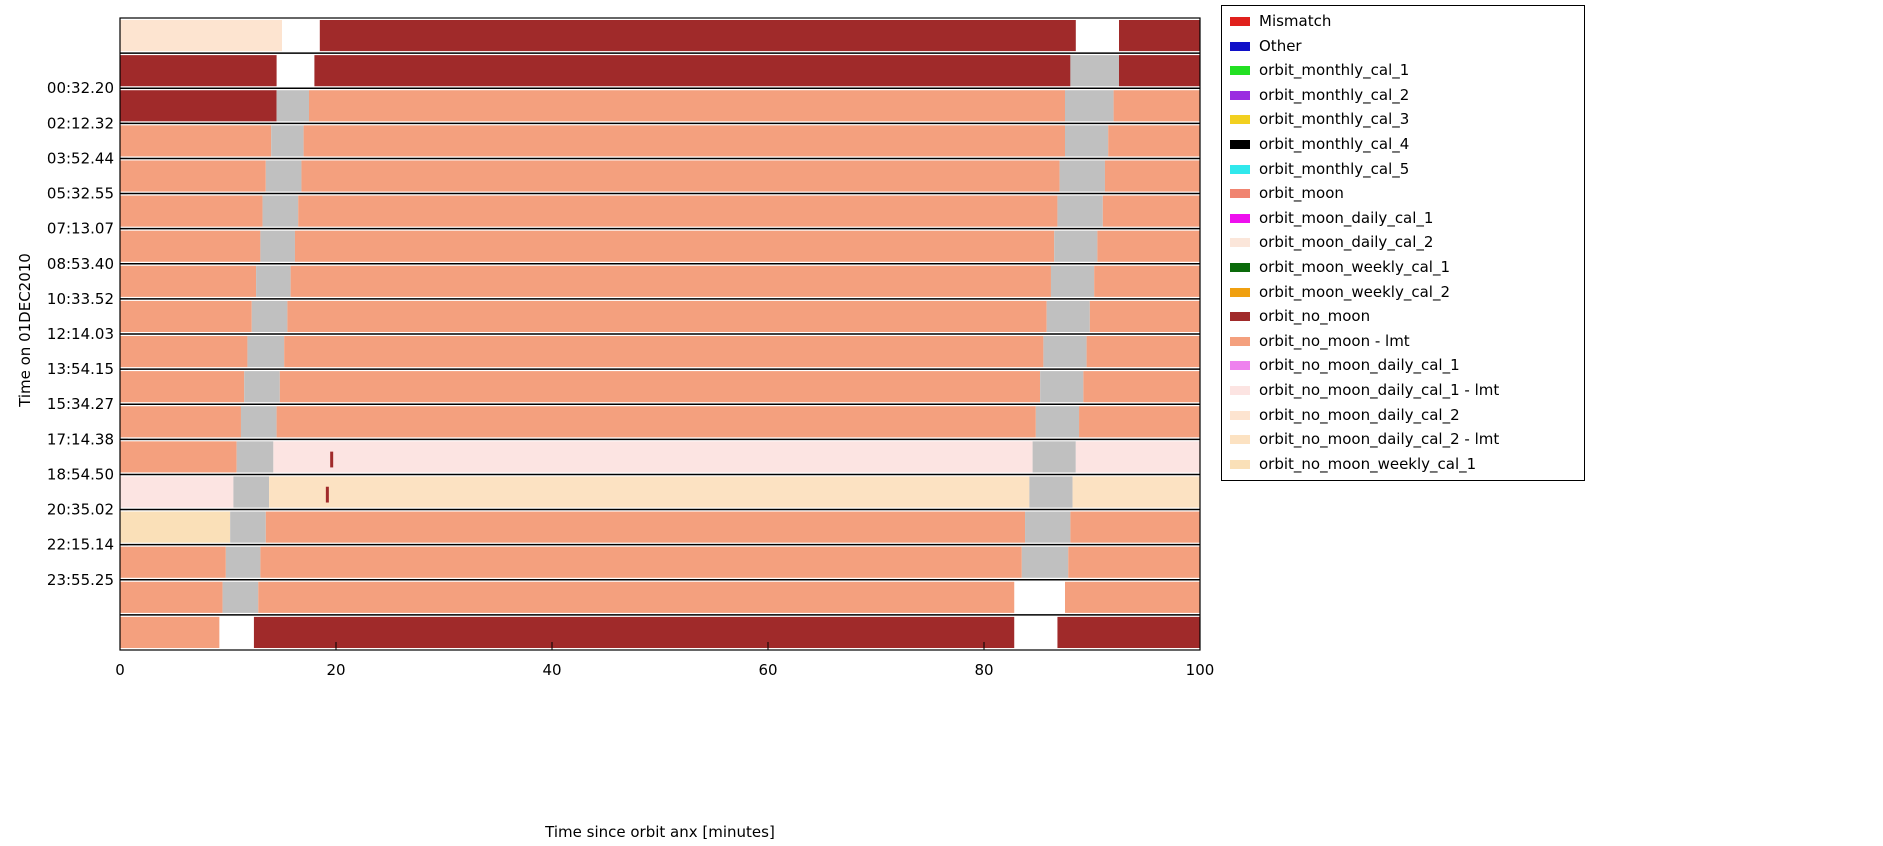  I want to click on y-tick-label: 03:52.44, so click(80, 158).